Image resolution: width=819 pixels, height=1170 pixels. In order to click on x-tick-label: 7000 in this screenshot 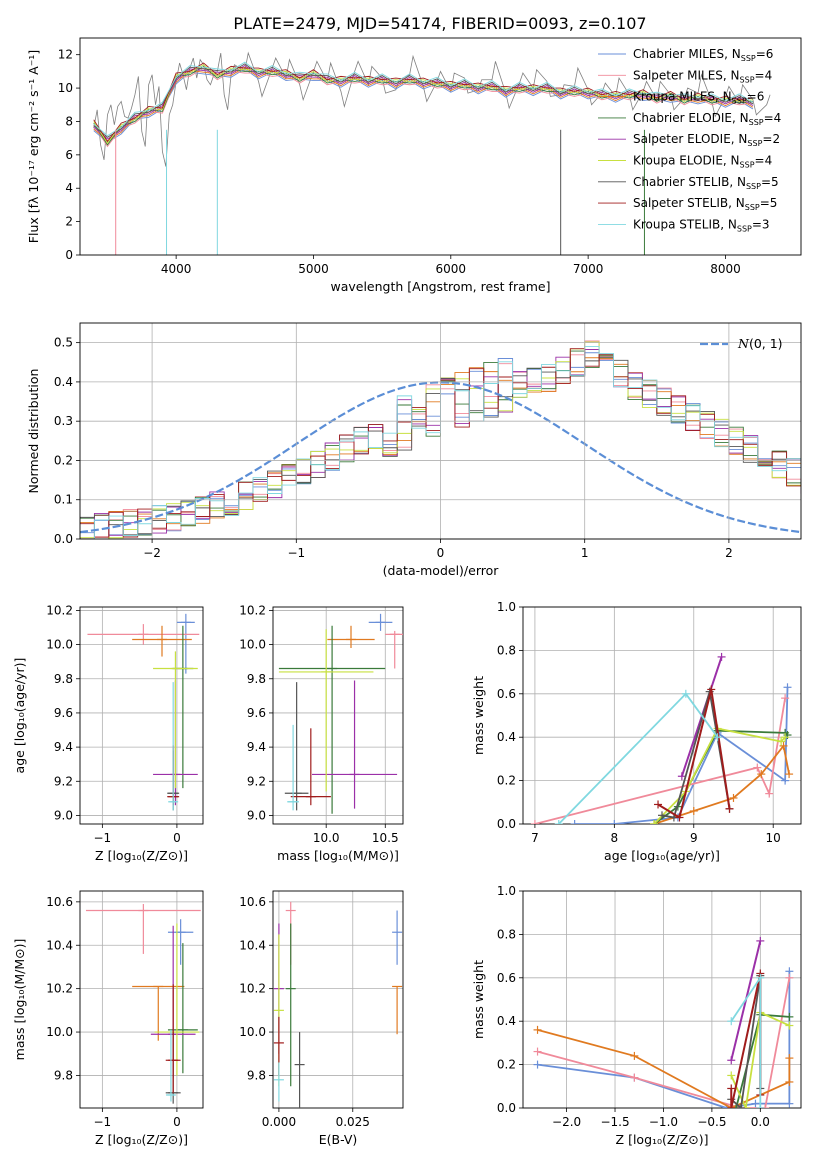, I will do `click(588, 269)`.